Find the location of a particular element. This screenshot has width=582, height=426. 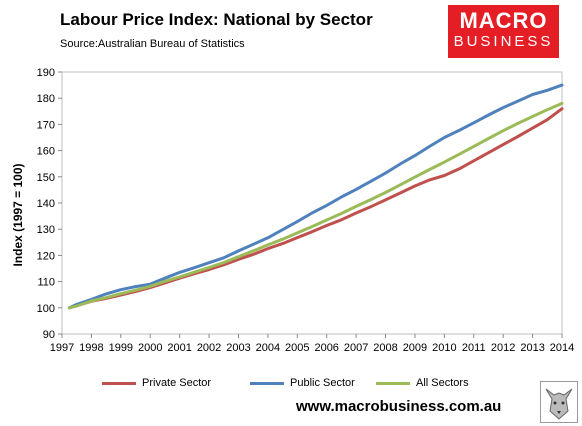

x-tick-label: 2007 is located at coordinates (356, 348).